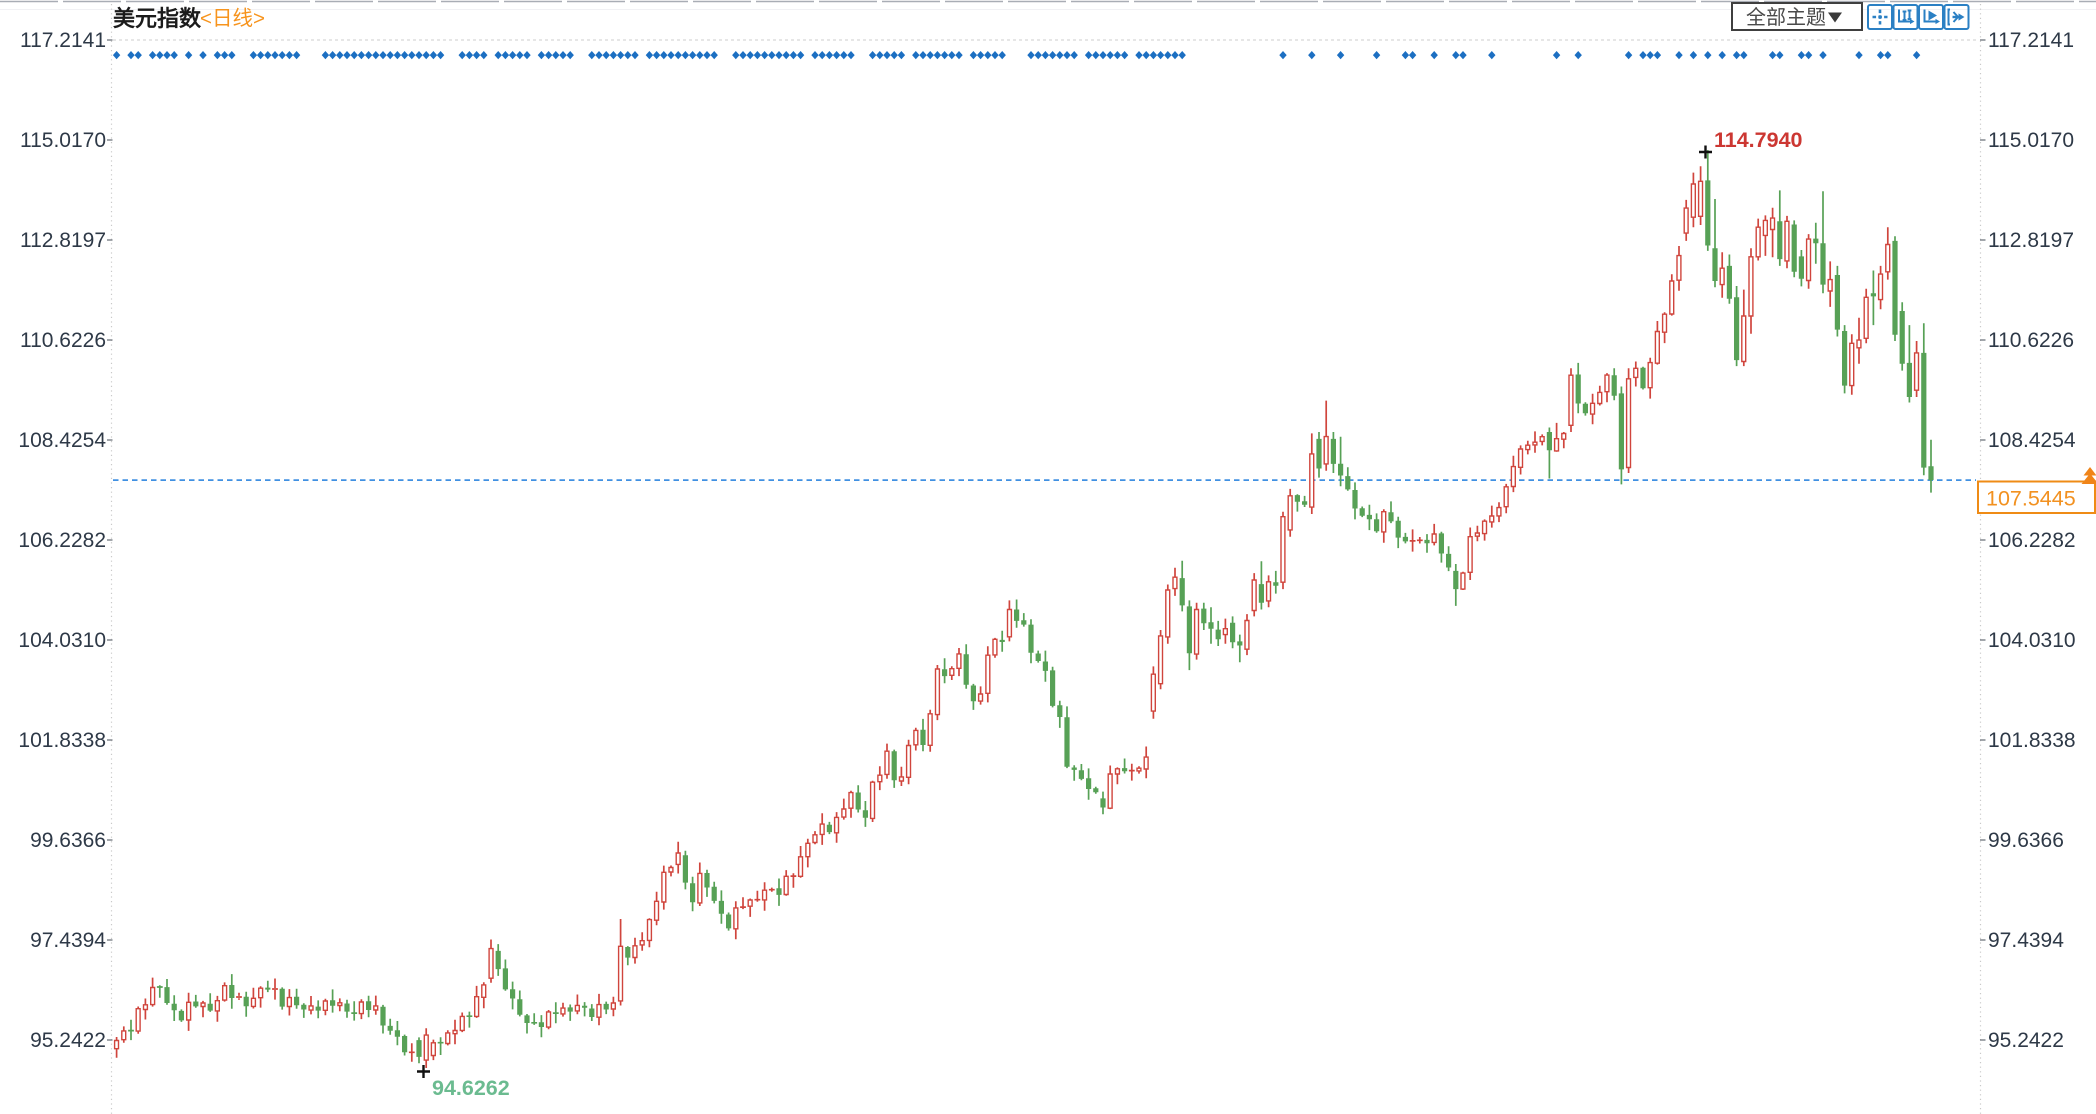  Describe the element at coordinates (232, 18) in the screenshot. I see `svg-text: <日线>` at that location.